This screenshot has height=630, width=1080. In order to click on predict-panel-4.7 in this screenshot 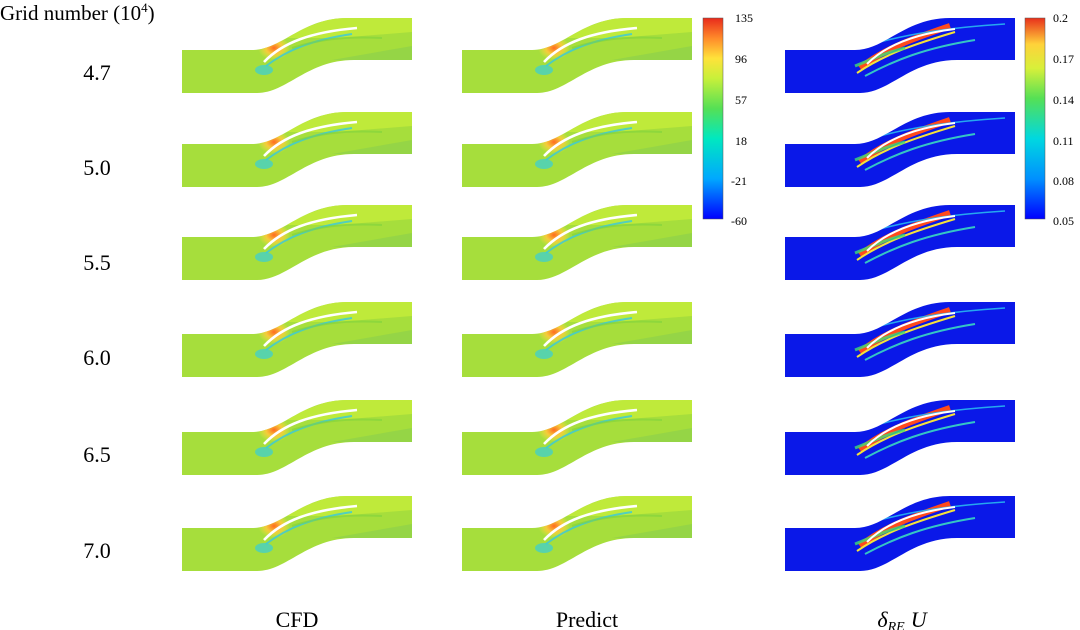, I will do `click(579, 58)`.